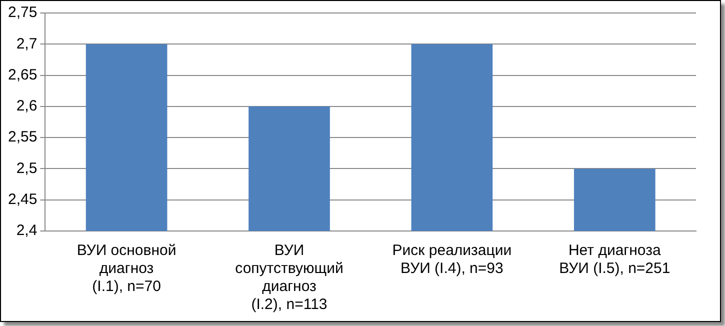 This screenshot has width=725, height=326. Describe the element at coordinates (27, 168) in the screenshot. I see `y-tick-label: 2,5` at that location.